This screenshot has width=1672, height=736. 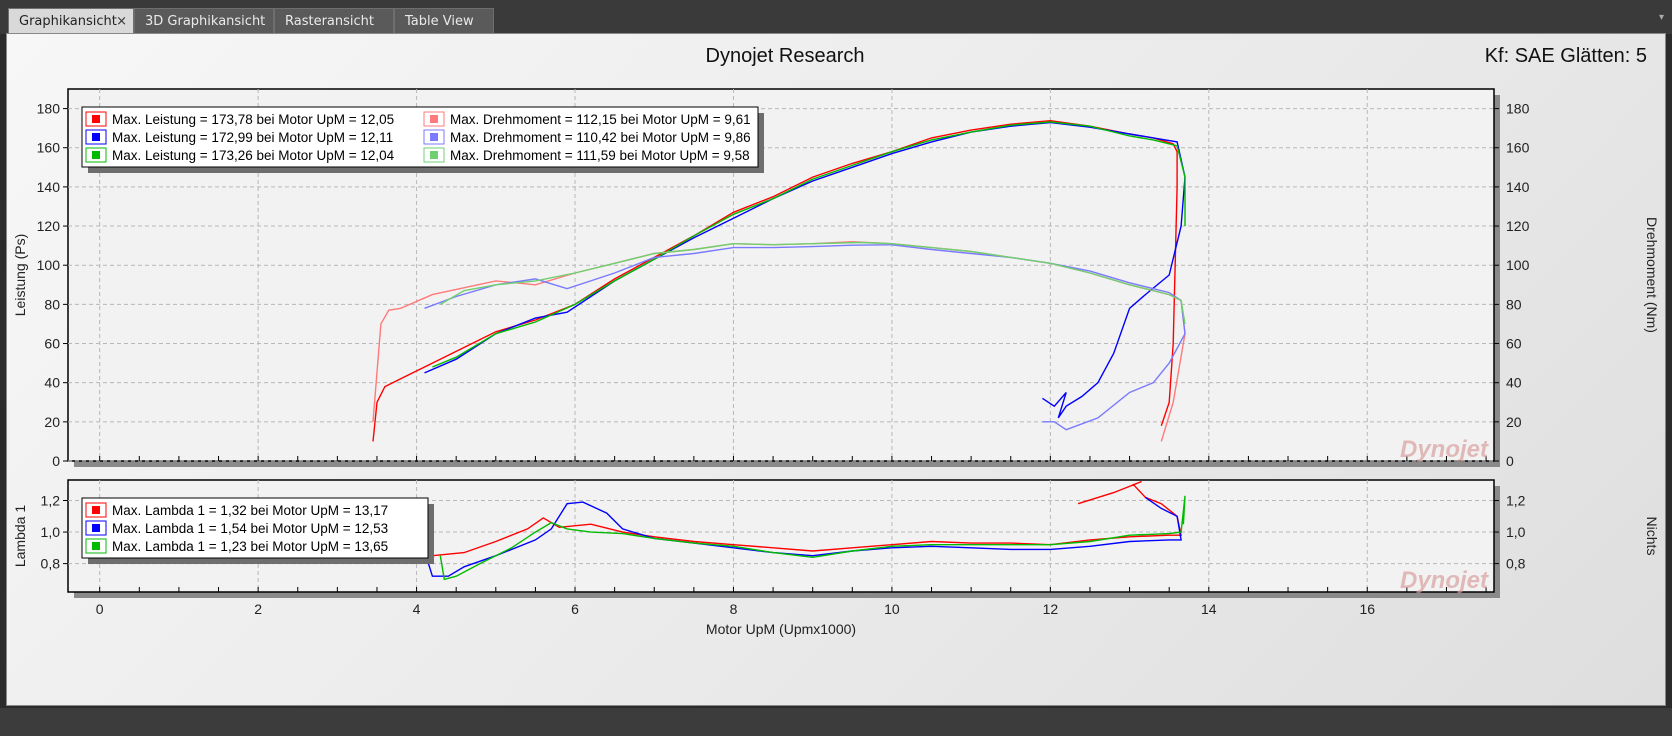 What do you see at coordinates (51, 532) in the screenshot?
I see `y-tick-label-left: 1,0` at bounding box center [51, 532].